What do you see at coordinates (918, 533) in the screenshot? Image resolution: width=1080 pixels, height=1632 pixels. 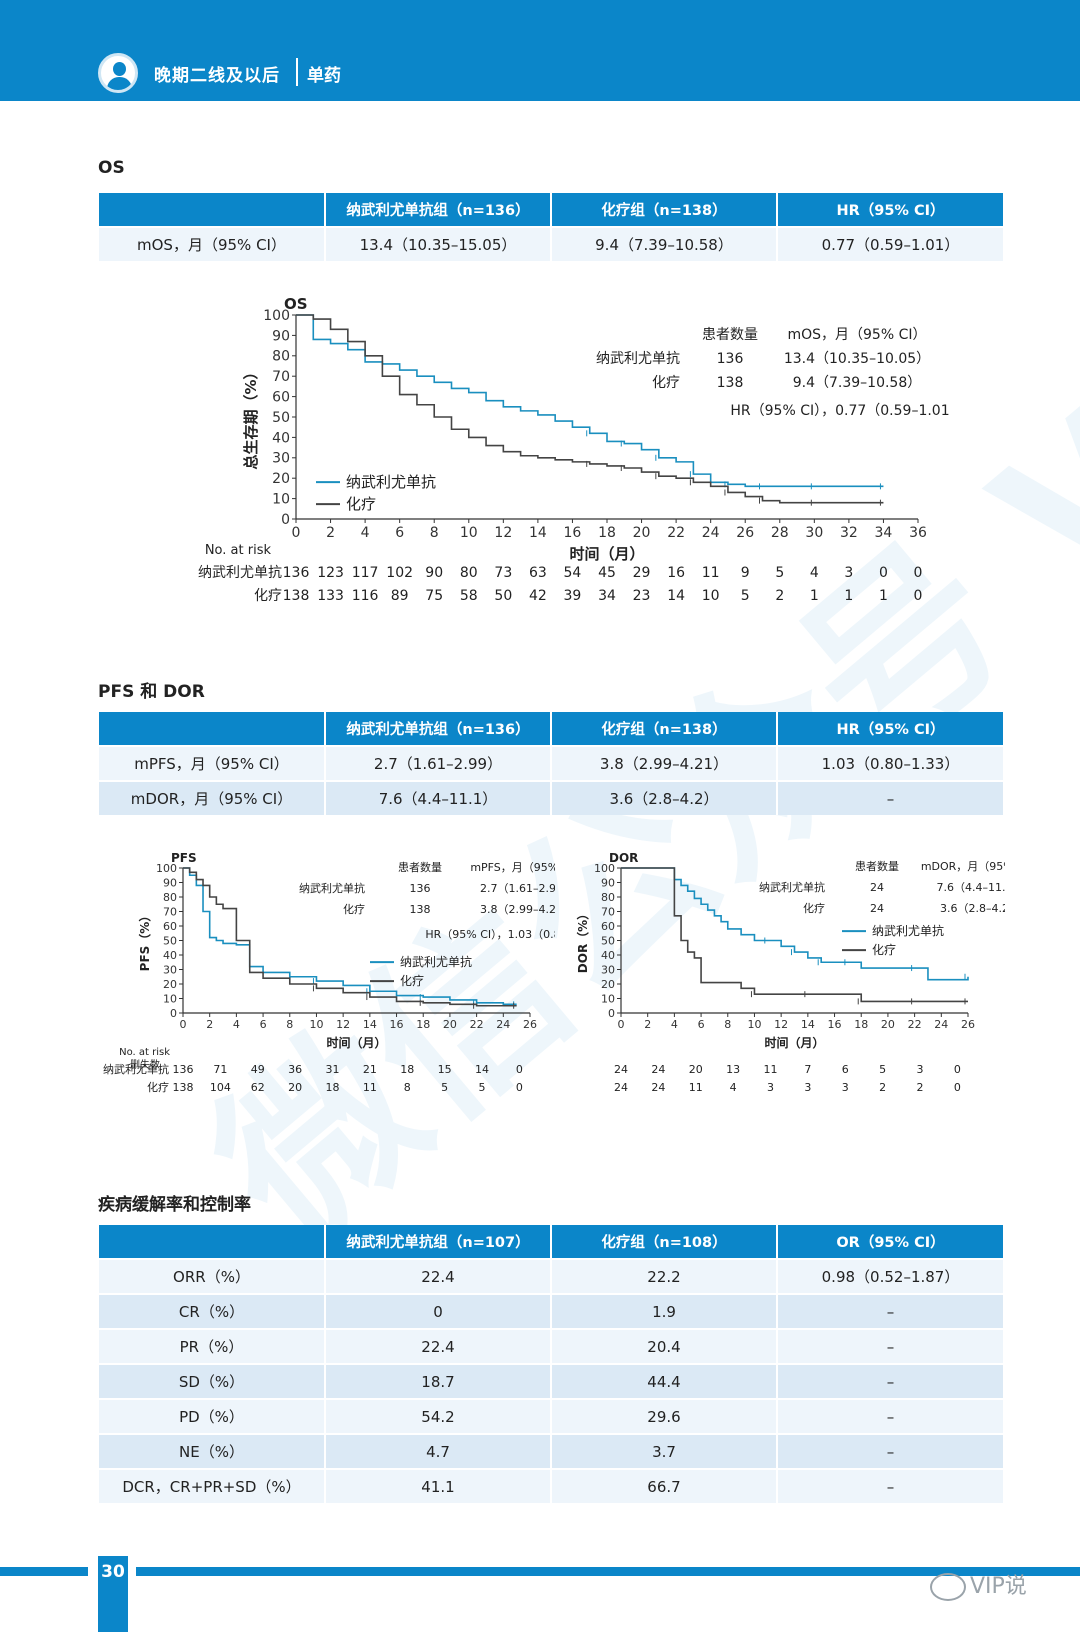 I see `x-tick-label: 36` at bounding box center [918, 533].